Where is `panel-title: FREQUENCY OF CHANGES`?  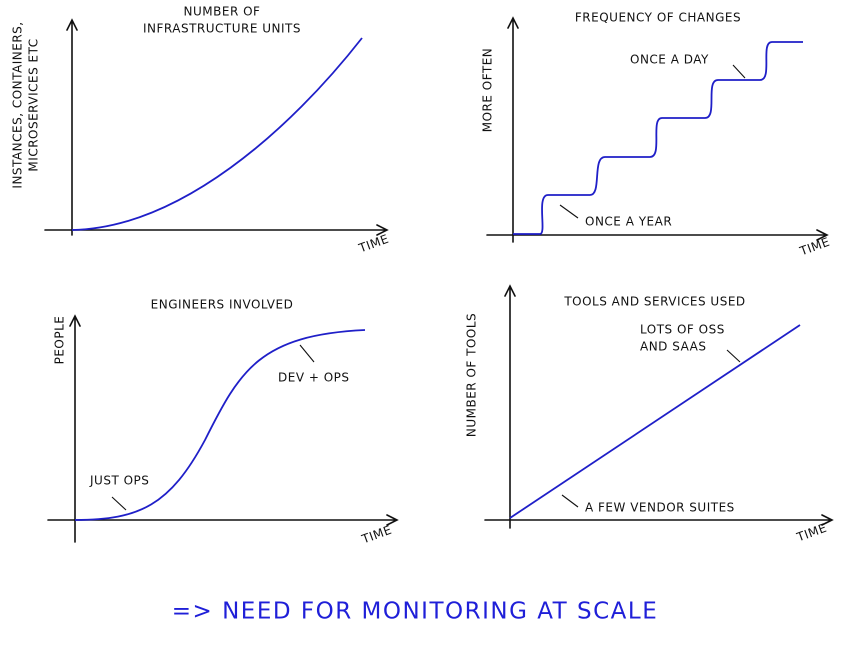
panel-title: FREQUENCY OF CHANGES is located at coordinates (658, 18).